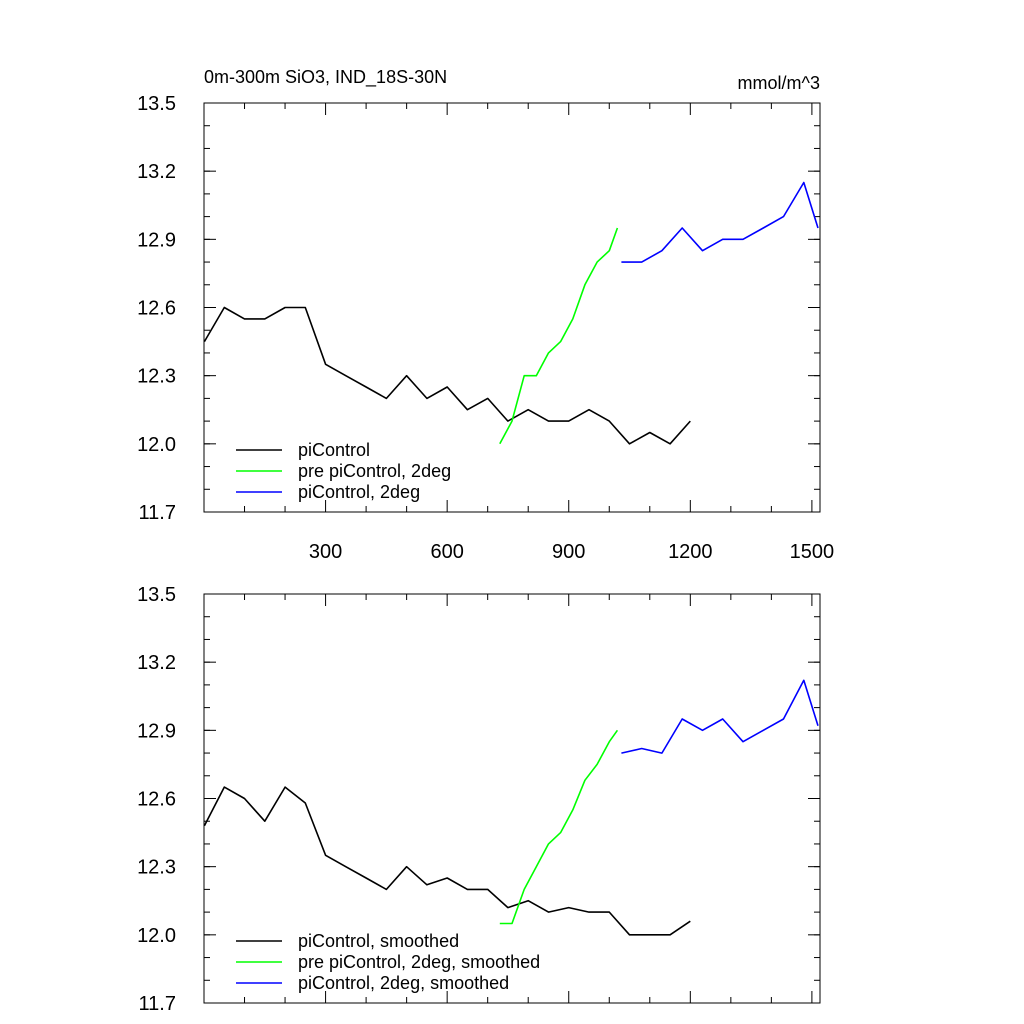 The height and width of the screenshot is (1024, 1024). What do you see at coordinates (447, 375) in the screenshot?
I see `series-line-picontrol` at bounding box center [447, 375].